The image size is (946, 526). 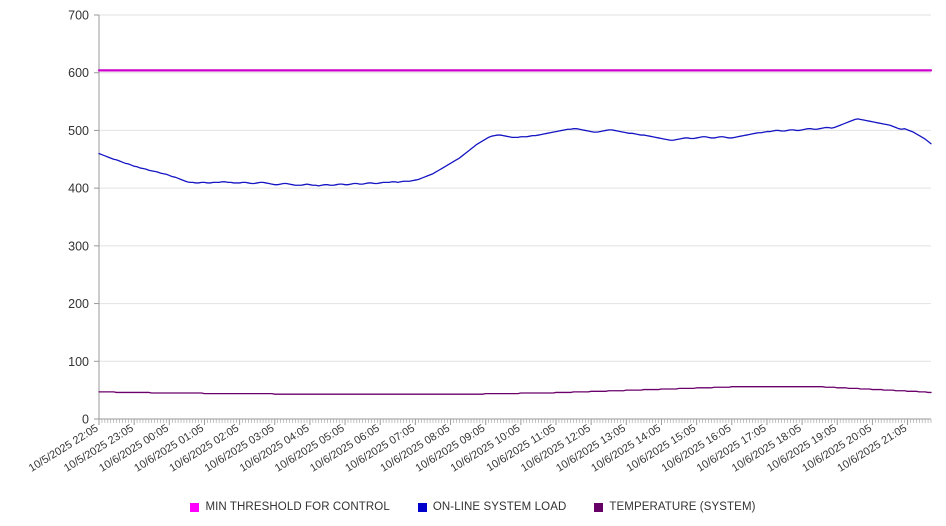 What do you see at coordinates (78, 189) in the screenshot?
I see `y-tick-label-400: 400` at bounding box center [78, 189].